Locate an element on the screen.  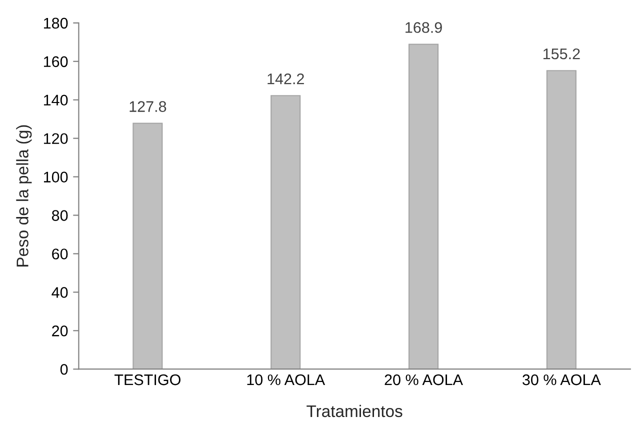
y-axis-title: Peso de la pella (g) is located at coordinates (24, 195).